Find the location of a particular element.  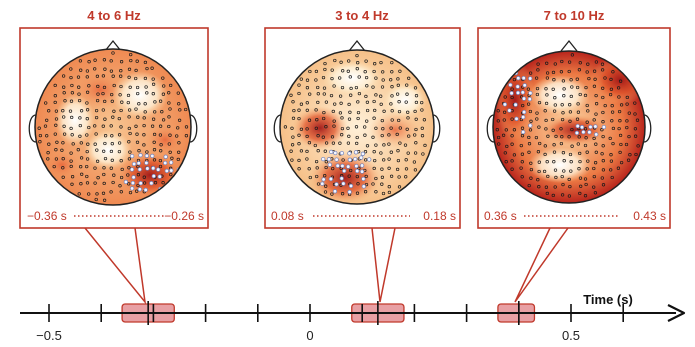

window-start-label: 0.36 s is located at coordinates (500, 216).